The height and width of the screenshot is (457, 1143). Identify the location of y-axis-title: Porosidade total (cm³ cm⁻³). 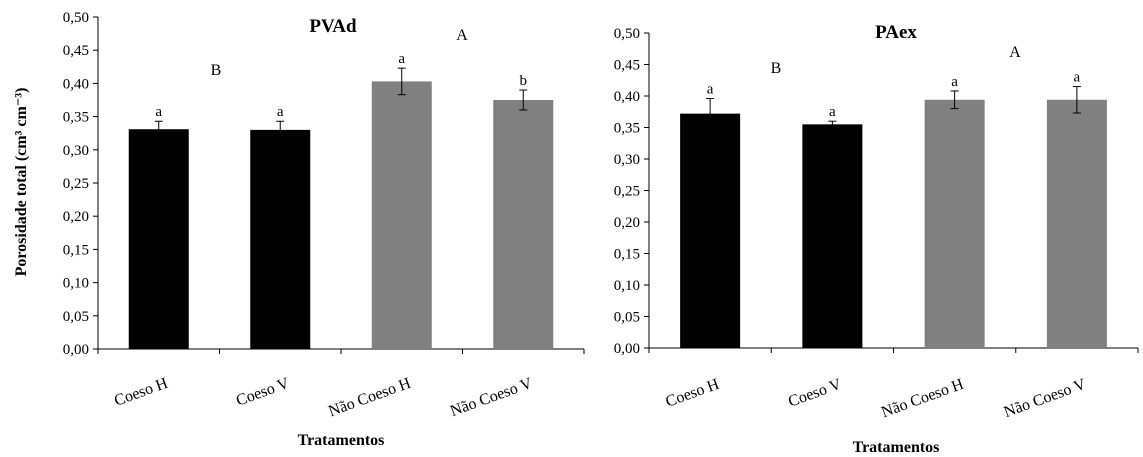
(21, 182).